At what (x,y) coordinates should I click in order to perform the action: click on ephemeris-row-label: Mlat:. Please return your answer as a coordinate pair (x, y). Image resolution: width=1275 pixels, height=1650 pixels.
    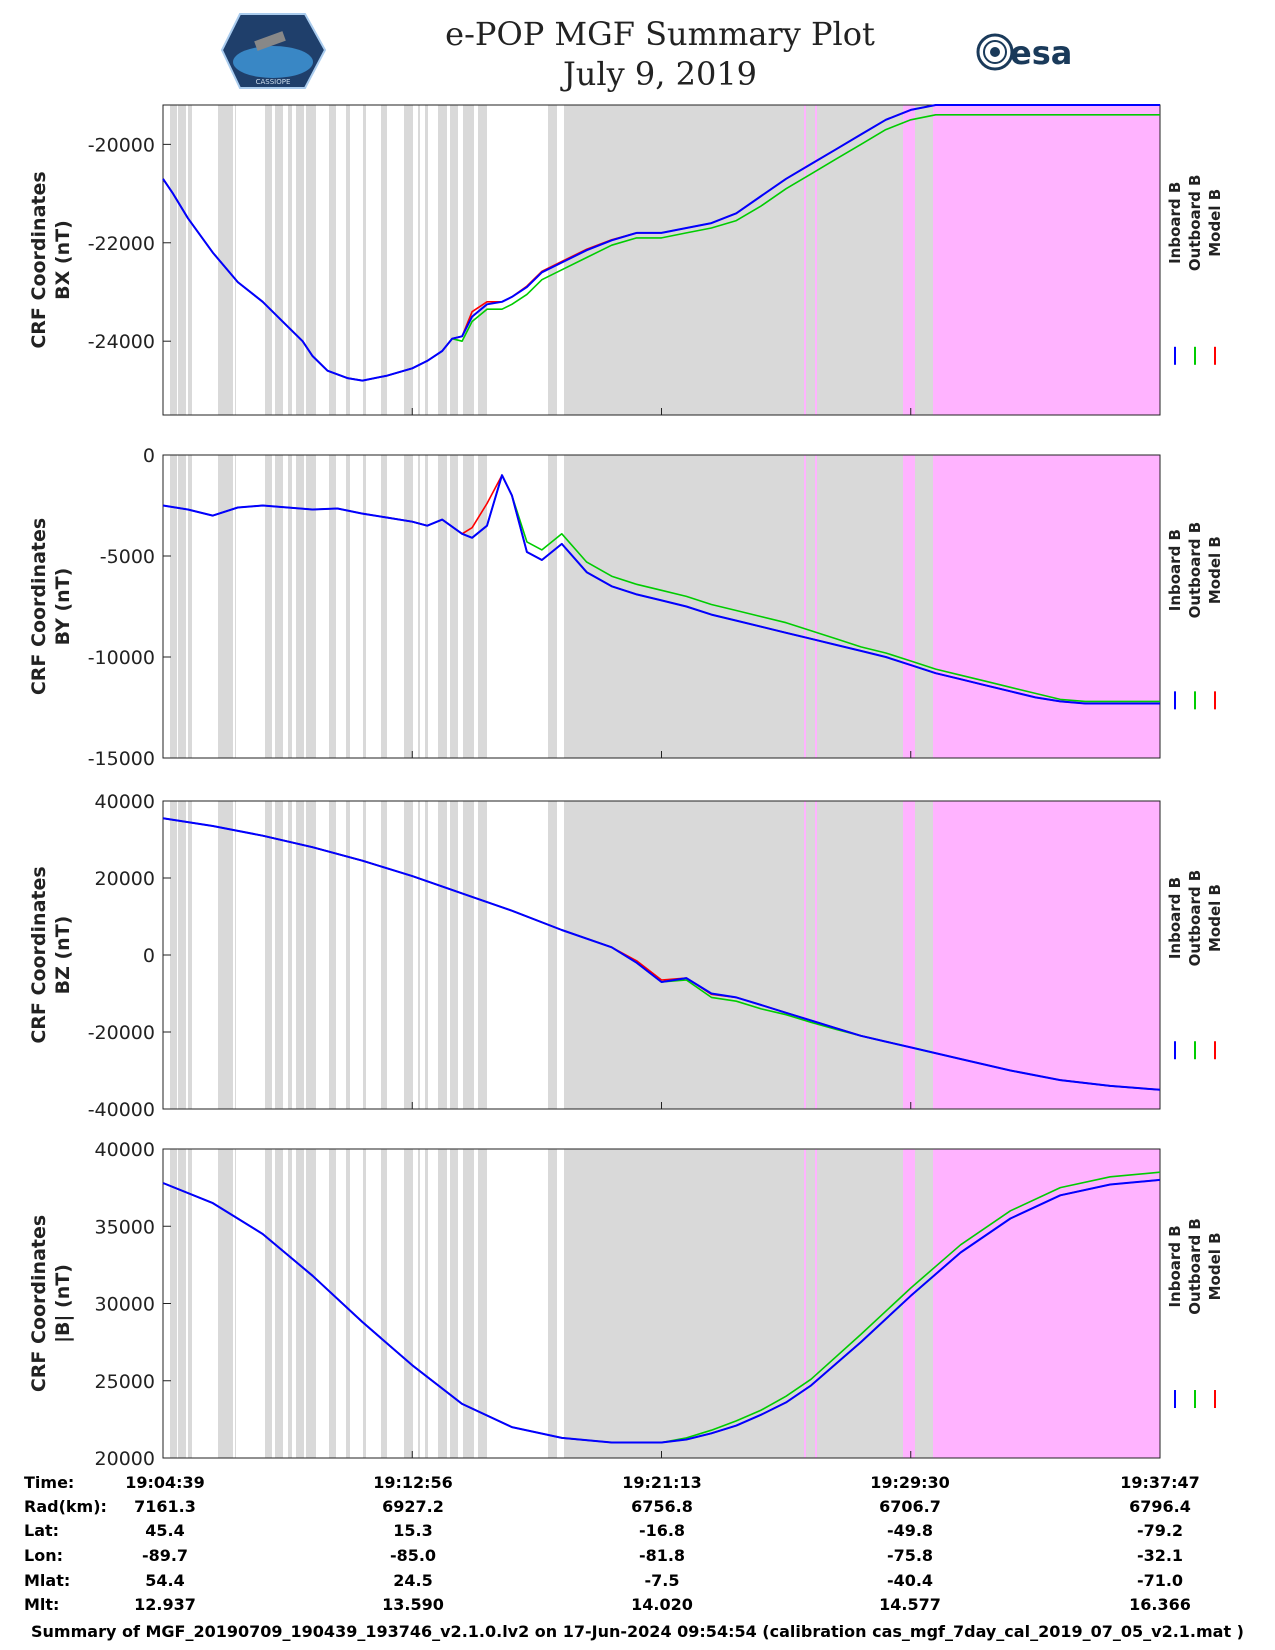
    Looking at the image, I should click on (47, 1580).